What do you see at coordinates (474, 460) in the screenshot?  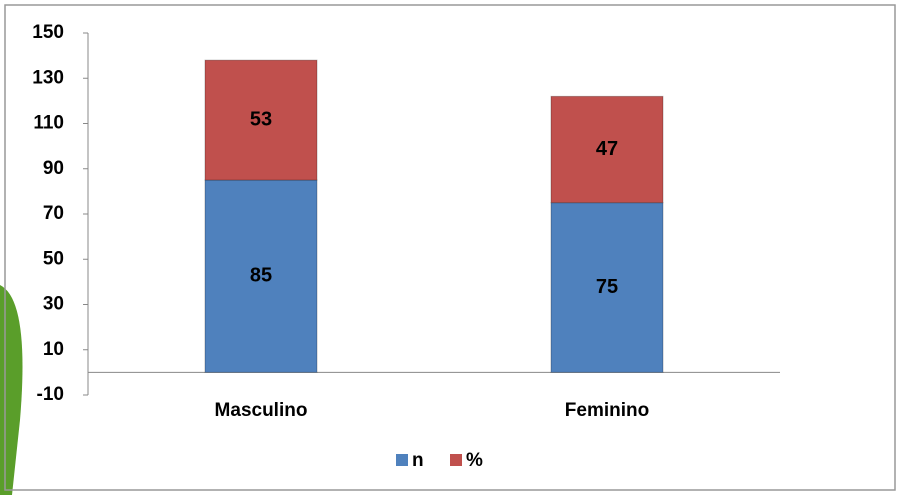 I see `legend-label: %` at bounding box center [474, 460].